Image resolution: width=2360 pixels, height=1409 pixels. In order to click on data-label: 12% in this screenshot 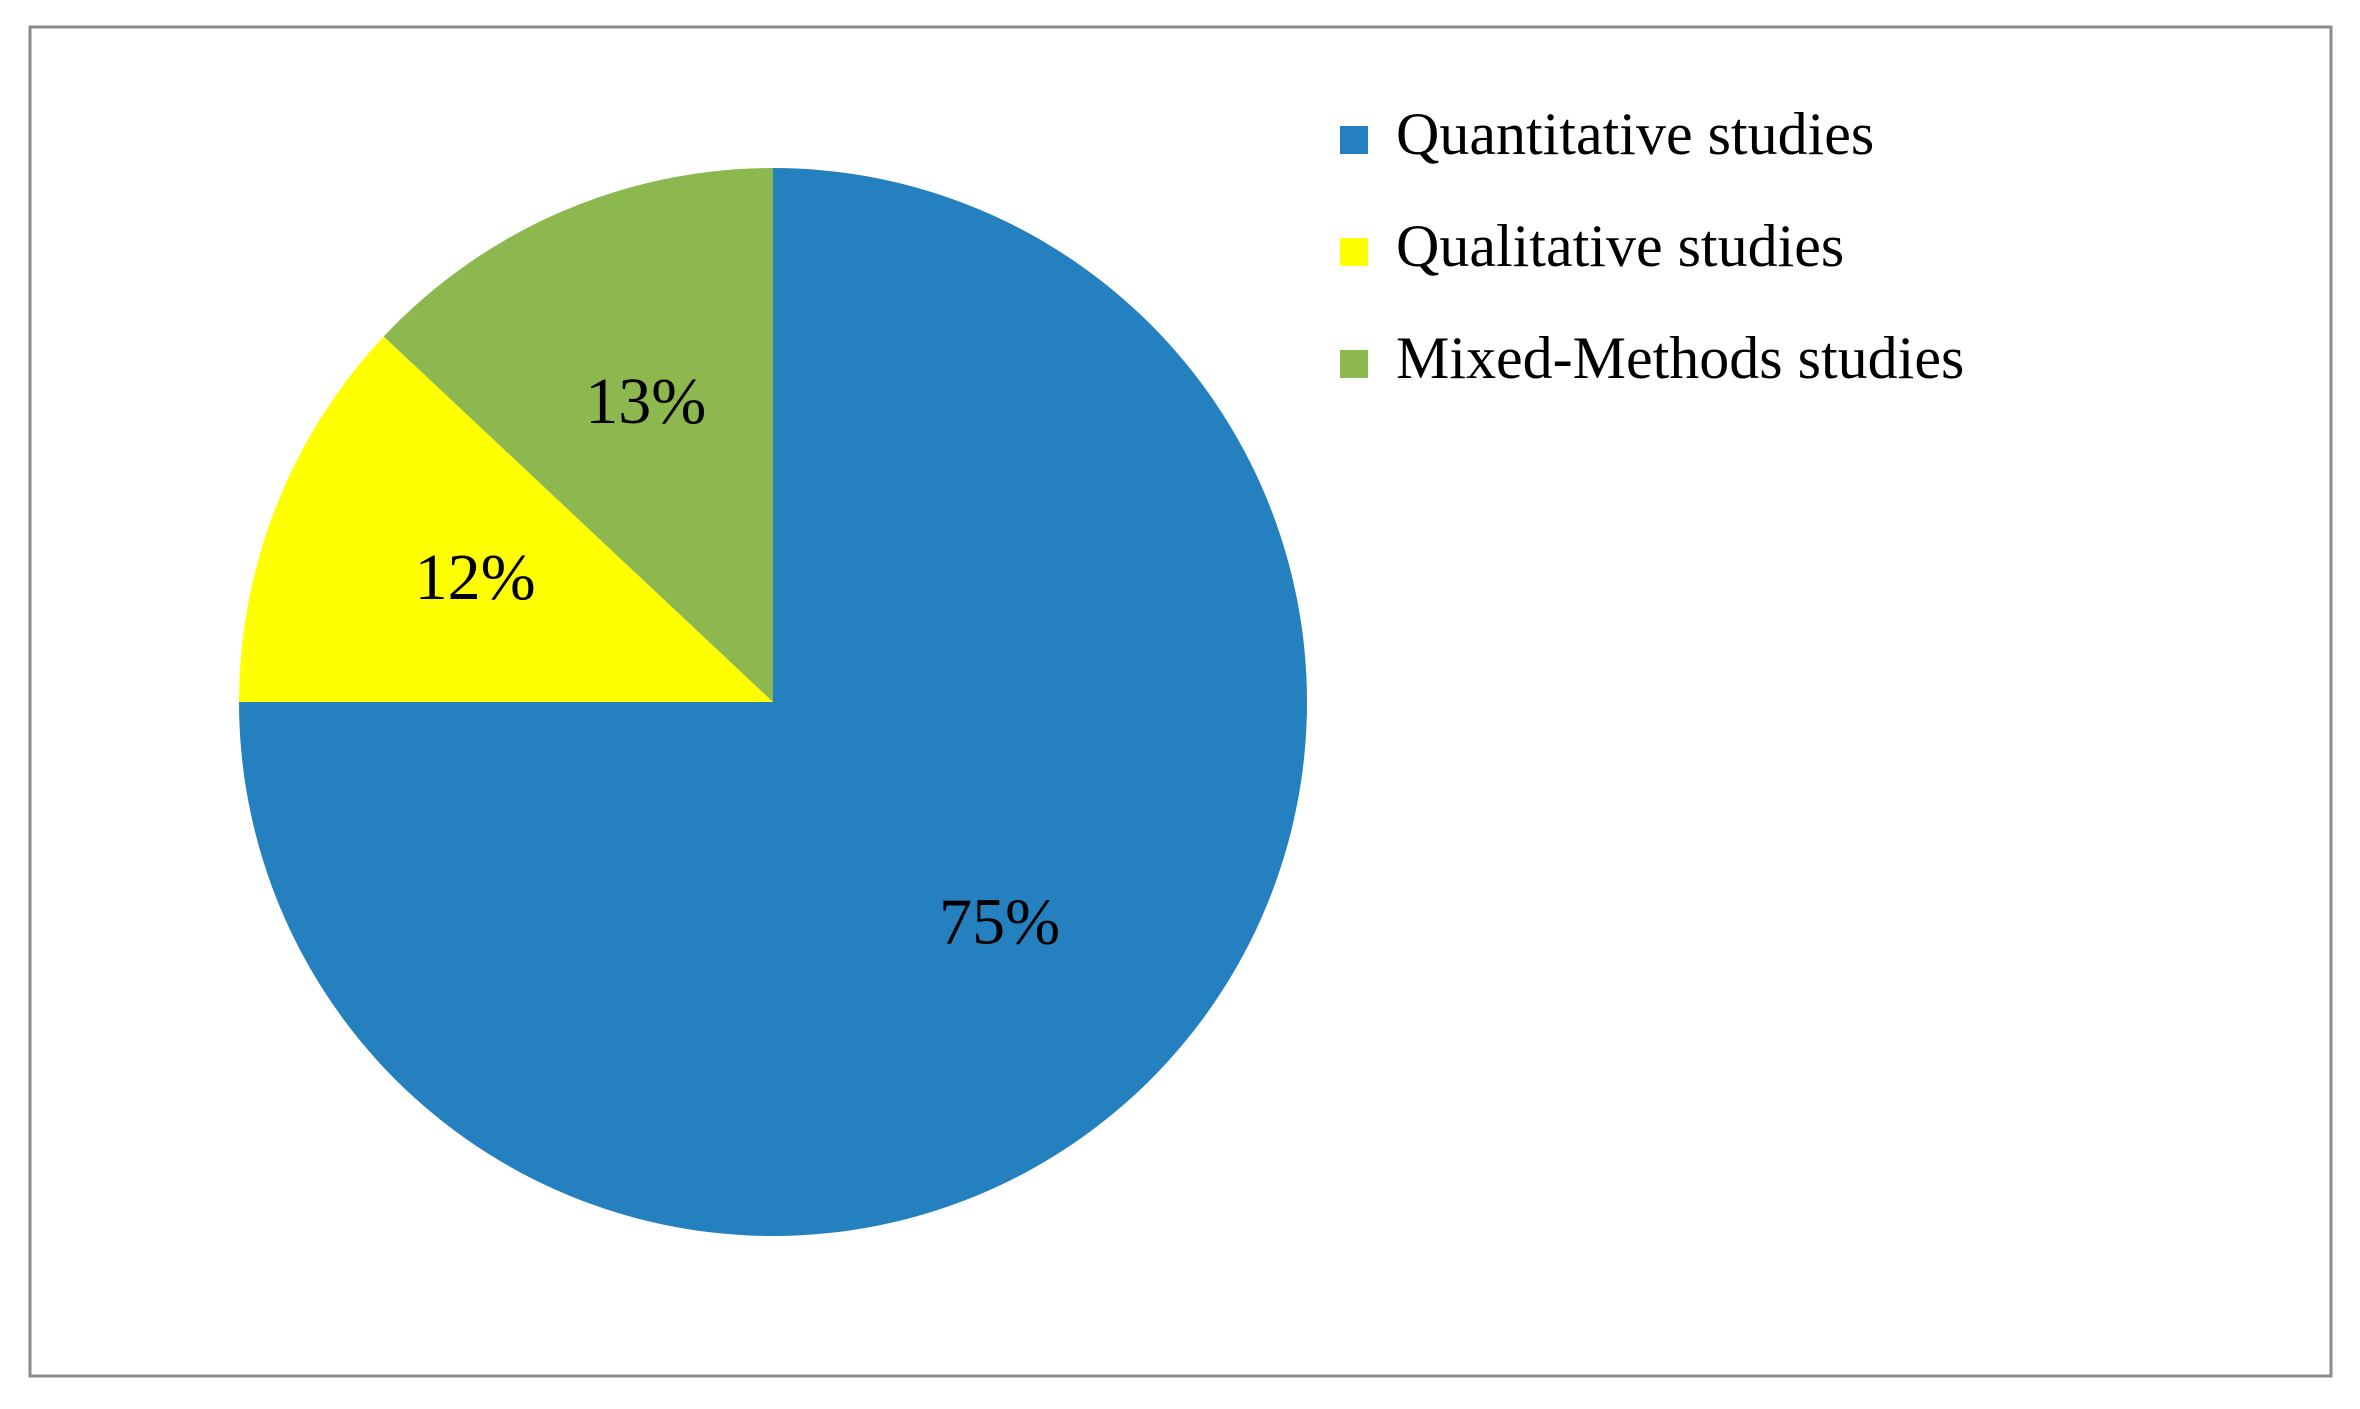, I will do `click(475, 577)`.